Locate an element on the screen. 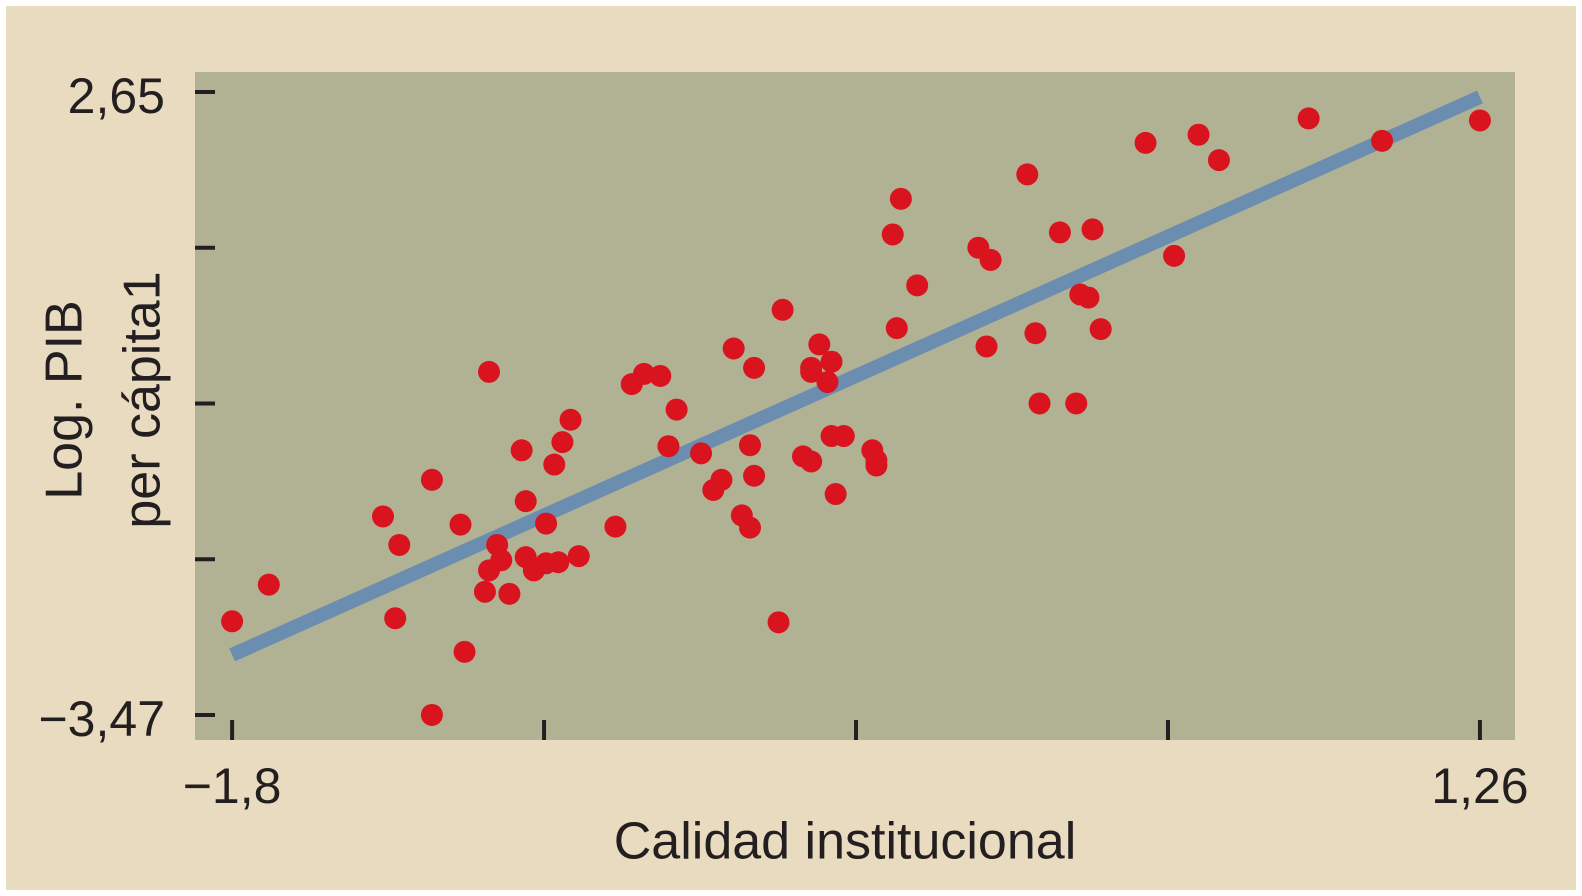 This screenshot has height=896, width=1582. y-tick-label: −3,47 is located at coordinates (101, 719).